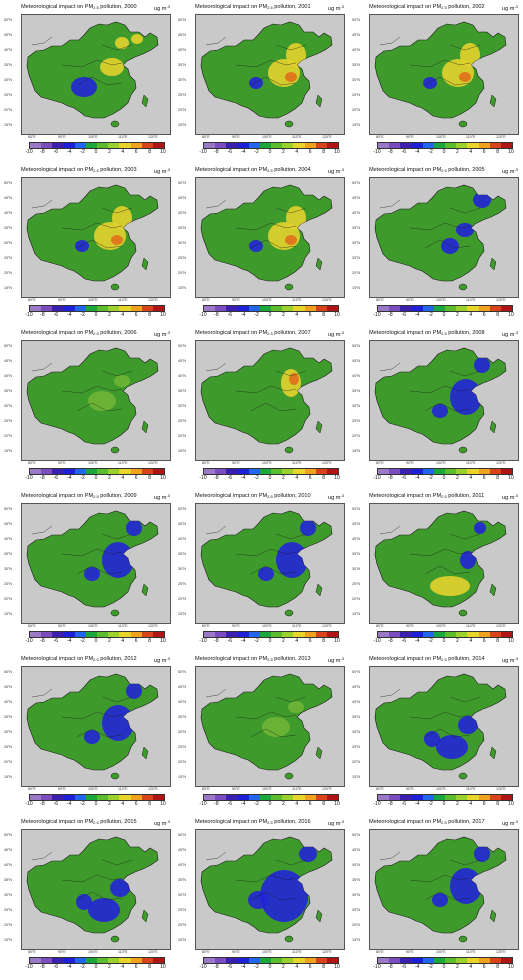 Image resolution: width=523 pixels, height=980 pixels. What do you see at coordinates (310, 315) in the screenshot?
I see `colorbar-tick-label: 6` at bounding box center [310, 315].